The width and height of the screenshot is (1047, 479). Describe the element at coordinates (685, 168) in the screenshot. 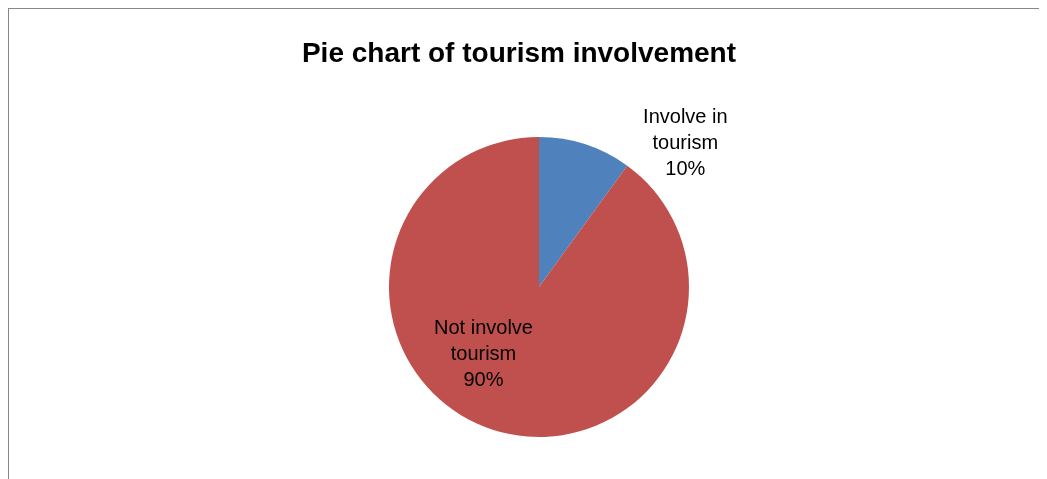

I see `data-label: 10%` at that location.